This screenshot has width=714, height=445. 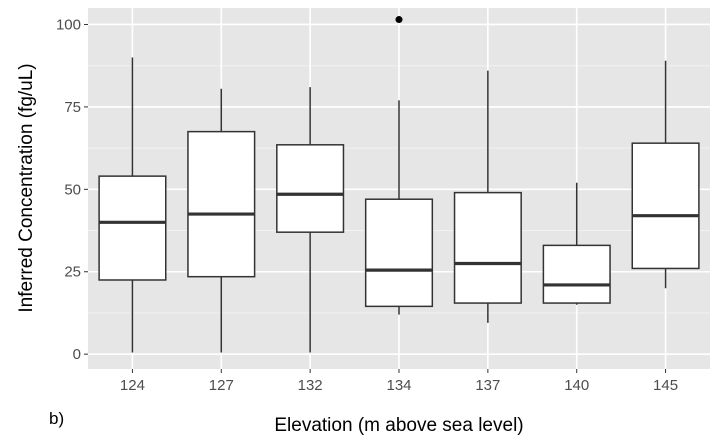 What do you see at coordinates (310, 385) in the screenshot?
I see `x-tick-label: 132` at bounding box center [310, 385].